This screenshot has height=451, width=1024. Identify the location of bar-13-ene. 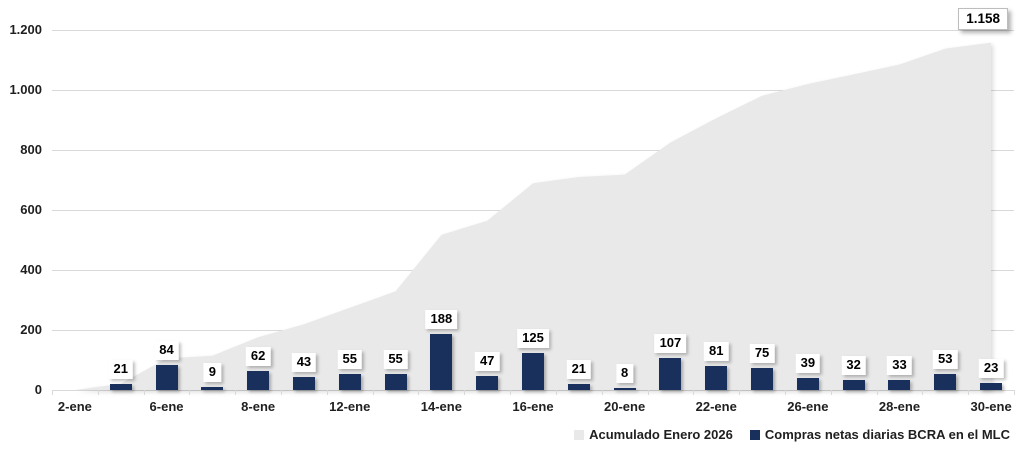
(395, 381).